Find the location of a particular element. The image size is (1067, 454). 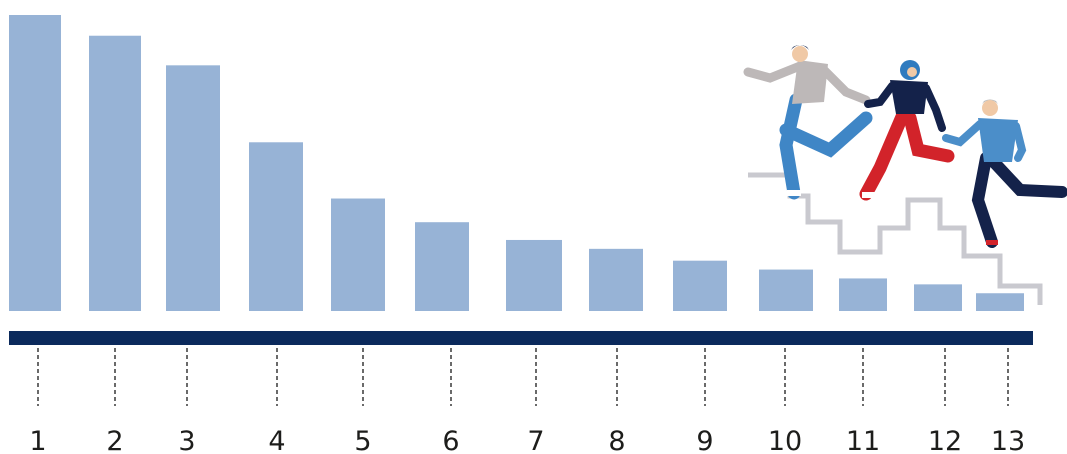

tick-label-7: 7 is located at coordinates (535, 440).